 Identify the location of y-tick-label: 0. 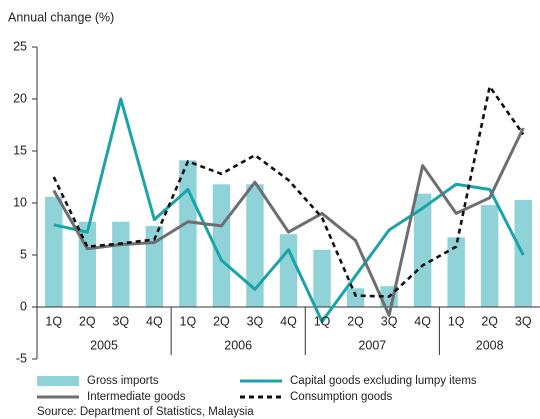
(23, 306).